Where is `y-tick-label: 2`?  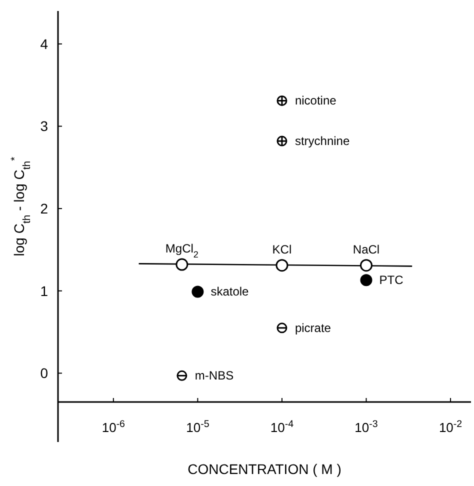 y-tick-label: 2 is located at coordinates (44, 208).